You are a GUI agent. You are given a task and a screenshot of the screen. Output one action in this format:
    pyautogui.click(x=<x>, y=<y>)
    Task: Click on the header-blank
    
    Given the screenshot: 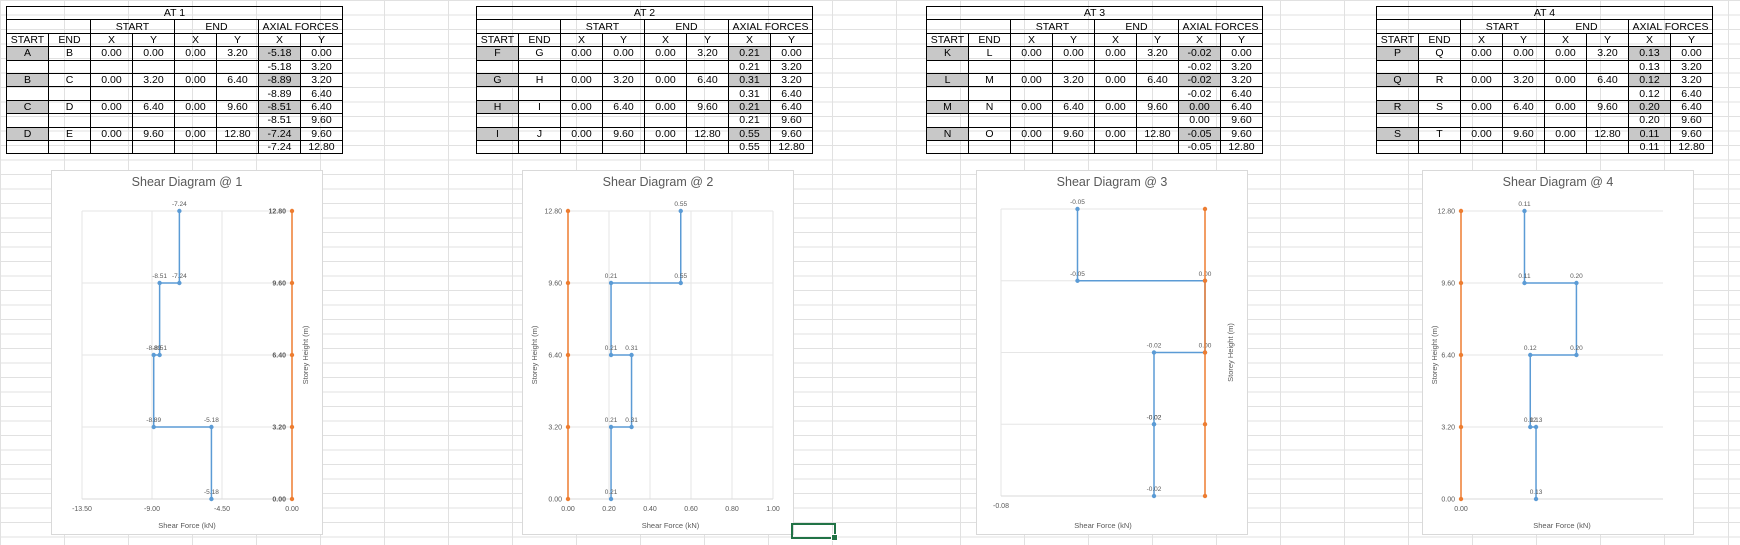 What is the action you would take?
    pyautogui.click(x=1418, y=26)
    